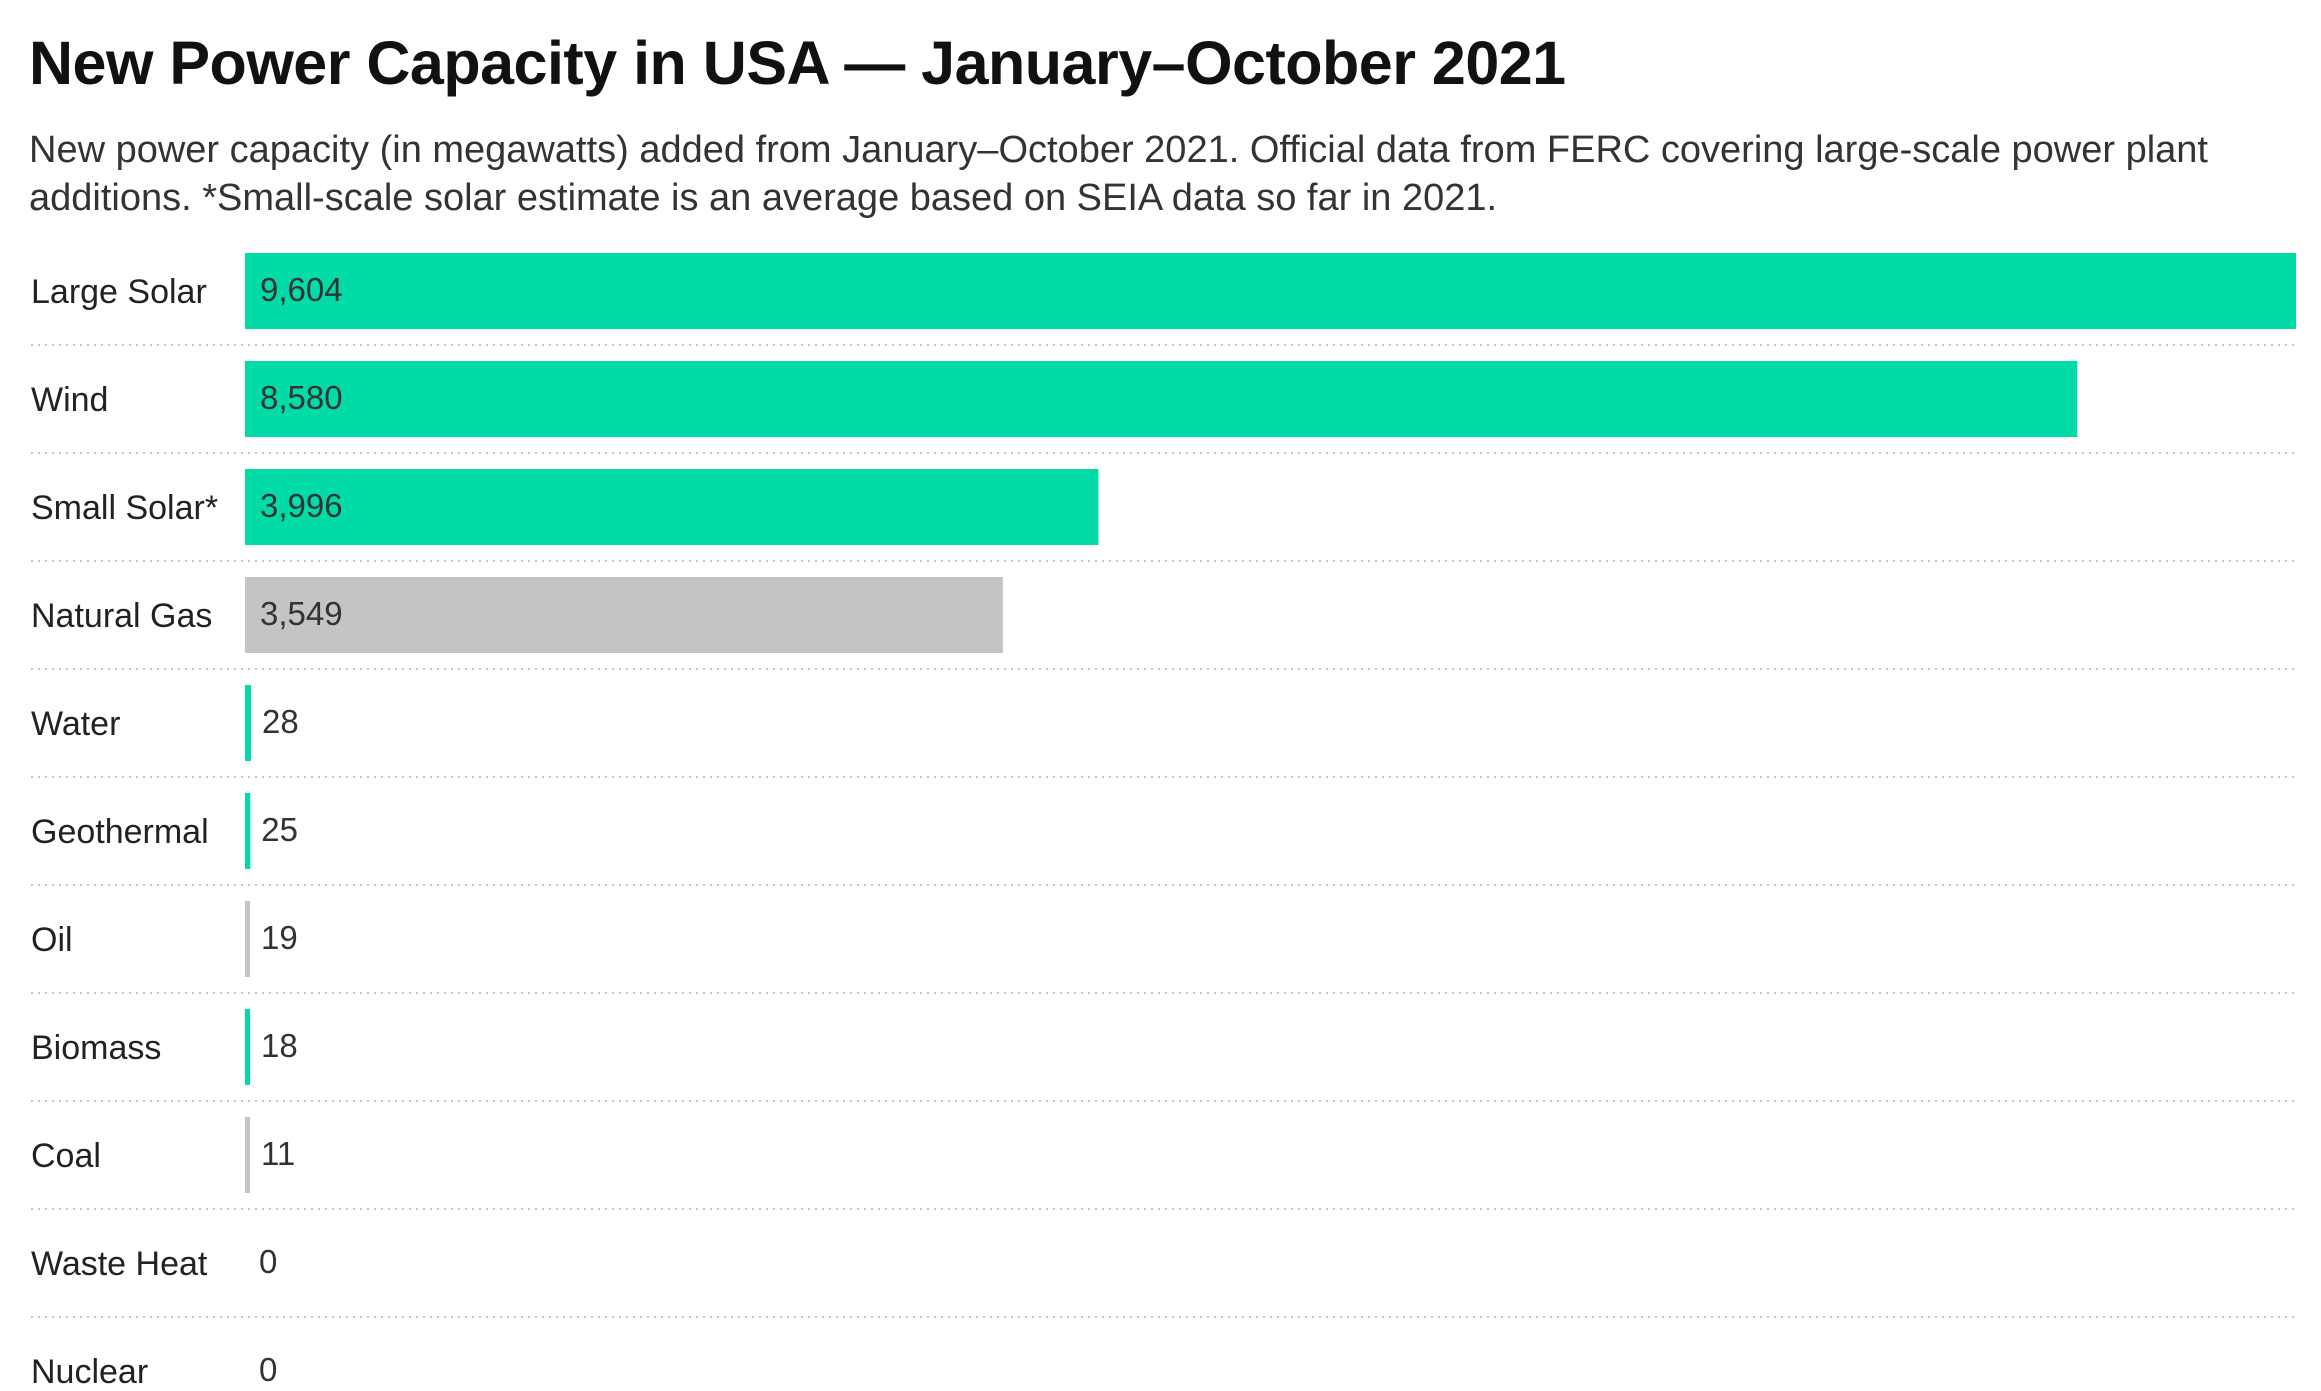 The width and height of the screenshot is (2321, 1391). Describe the element at coordinates (624, 615) in the screenshot. I see `bar-natural-gas` at that location.